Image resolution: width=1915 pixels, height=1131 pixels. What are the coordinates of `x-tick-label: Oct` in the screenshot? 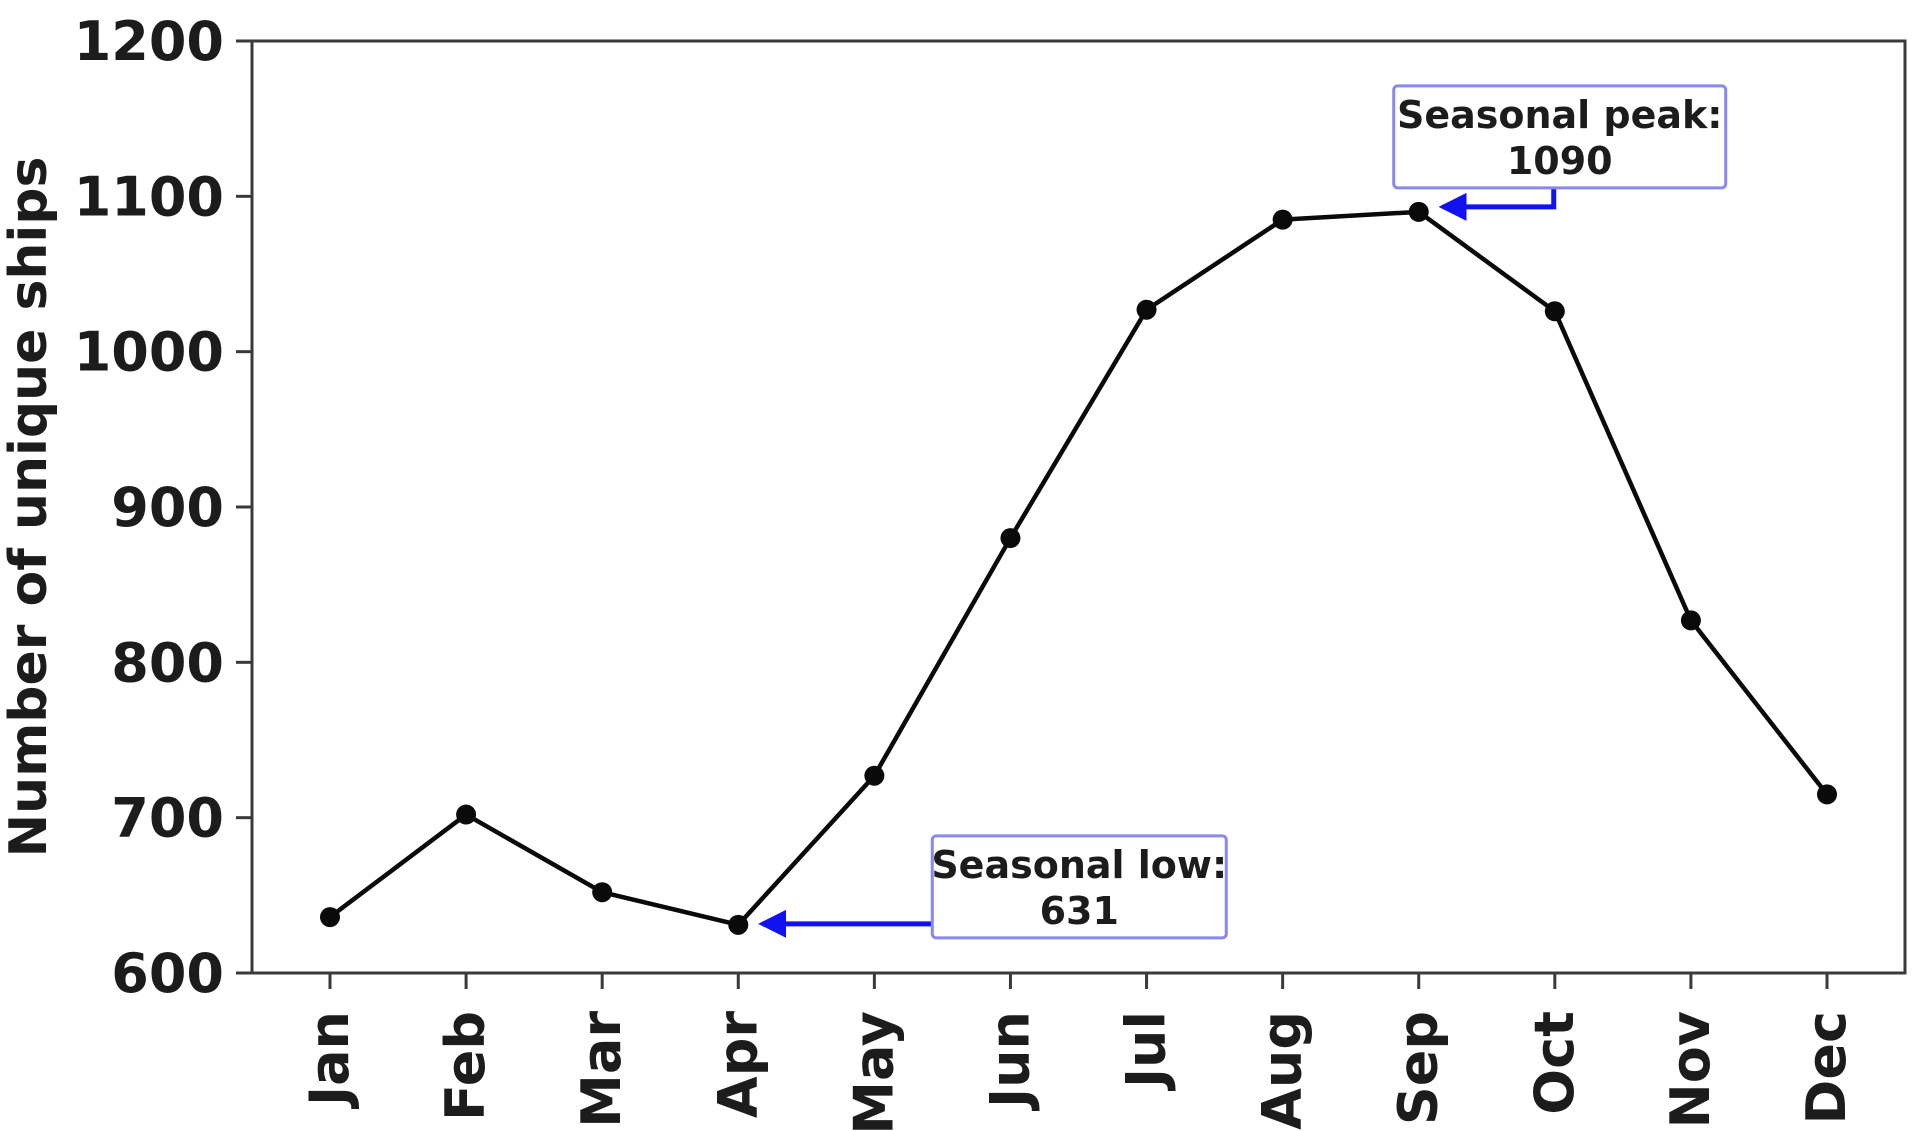 It's located at (1554, 1063).